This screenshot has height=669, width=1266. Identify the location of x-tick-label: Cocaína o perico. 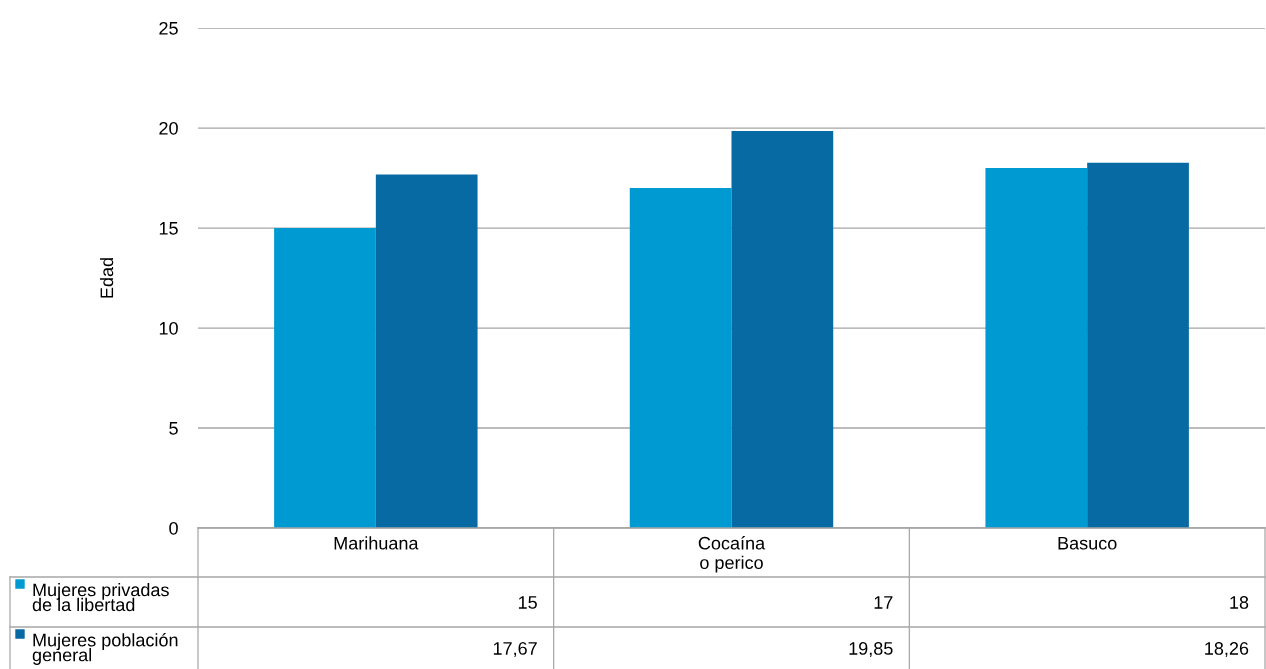
(732, 554).